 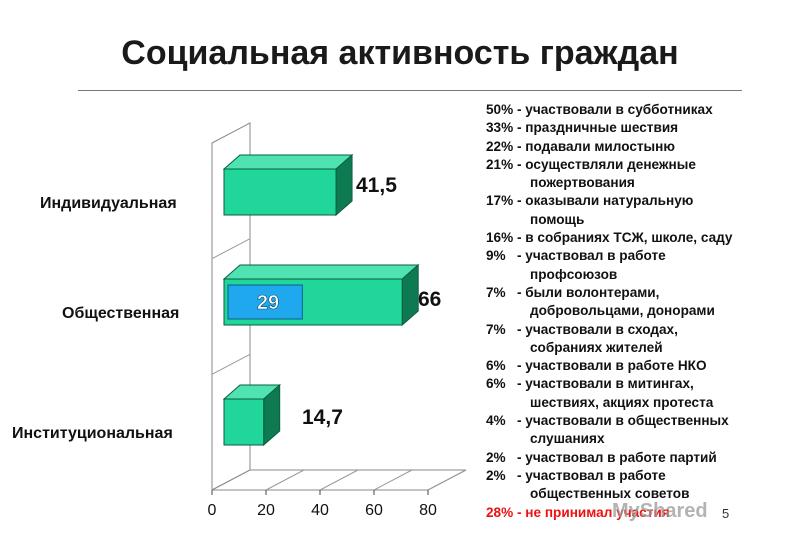 I want to click on legend-item: 7% - участвовали в сходах,, so click(x=636, y=330).